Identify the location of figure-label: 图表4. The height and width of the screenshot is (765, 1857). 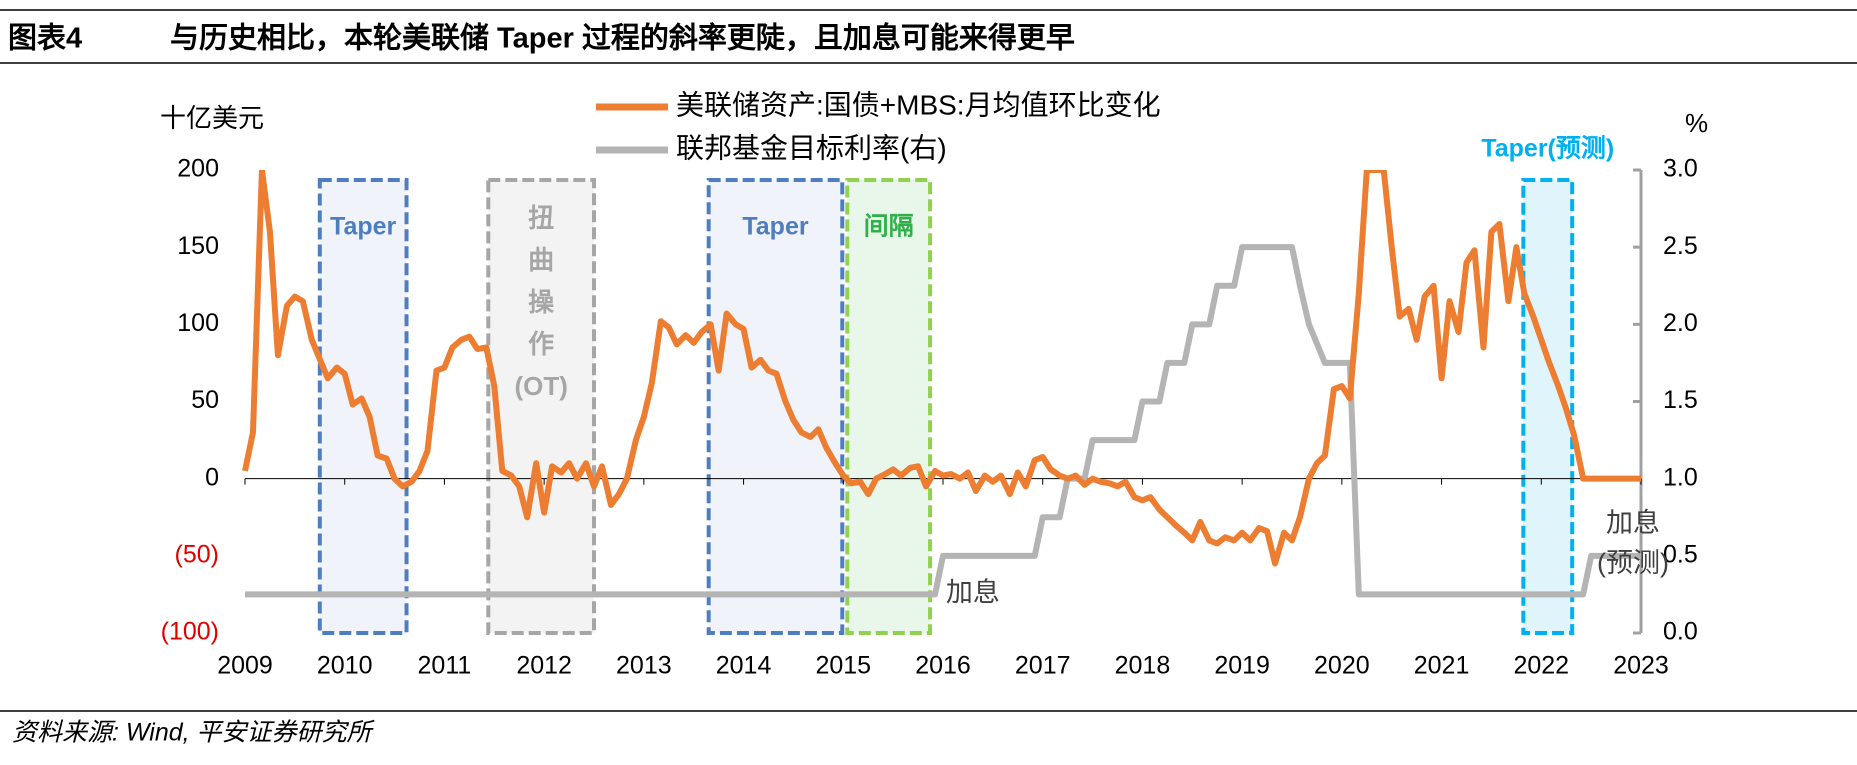
(45, 38).